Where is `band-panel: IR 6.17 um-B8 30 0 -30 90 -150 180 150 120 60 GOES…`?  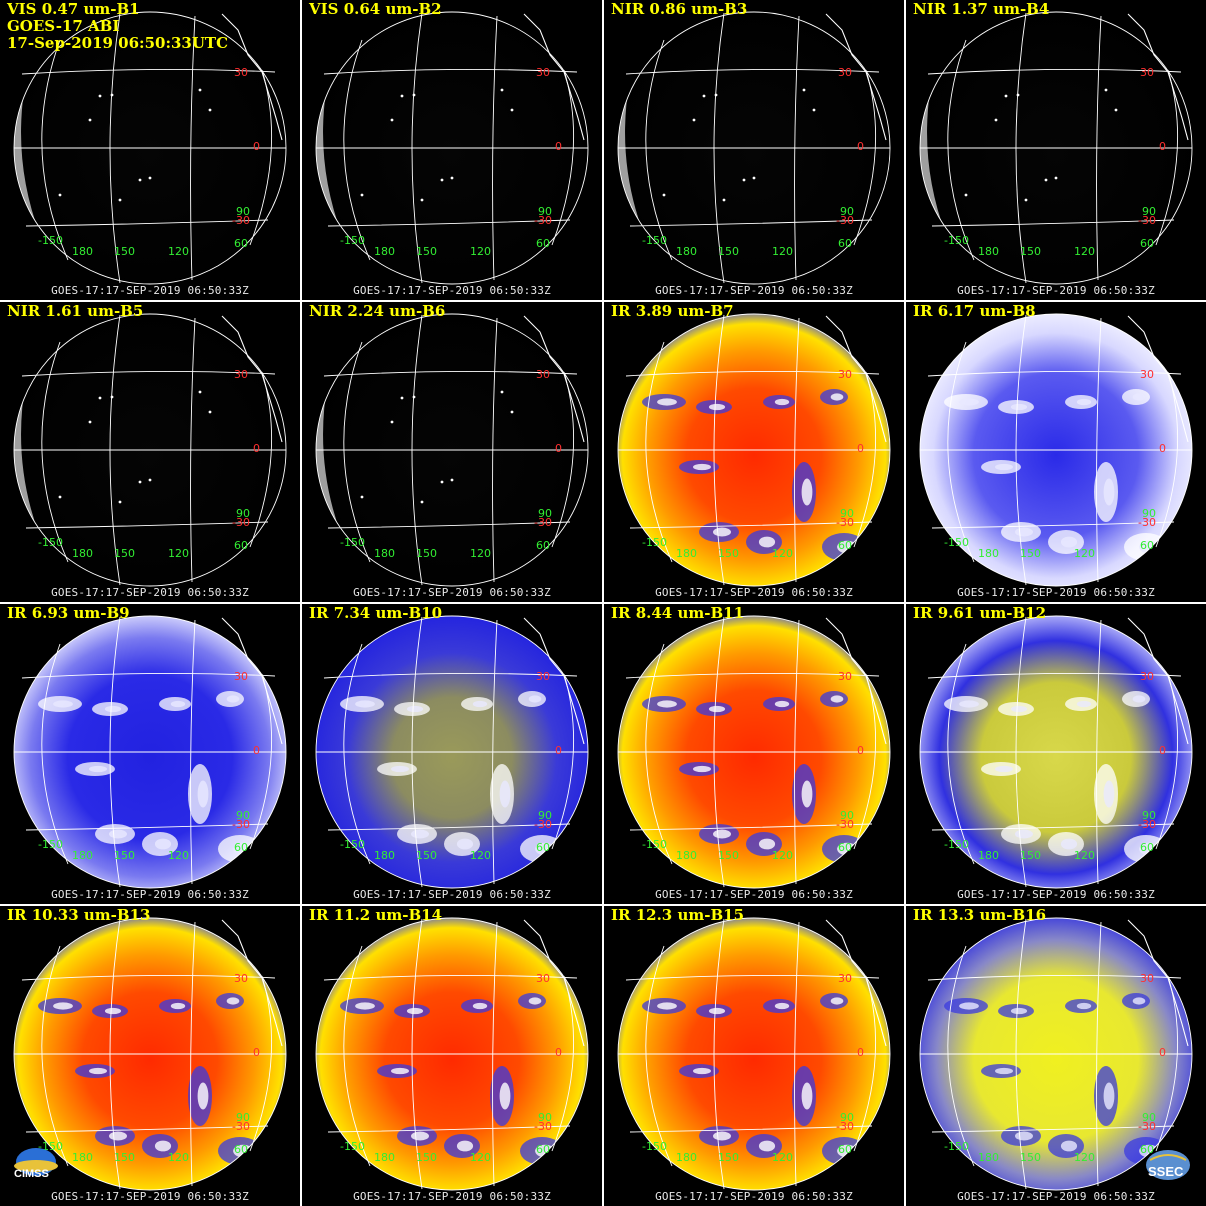
band-panel: IR 6.17 um-B8 30 0 -30 90 -150 180 150 120 60 GOES… is located at coordinates (1056, 452).